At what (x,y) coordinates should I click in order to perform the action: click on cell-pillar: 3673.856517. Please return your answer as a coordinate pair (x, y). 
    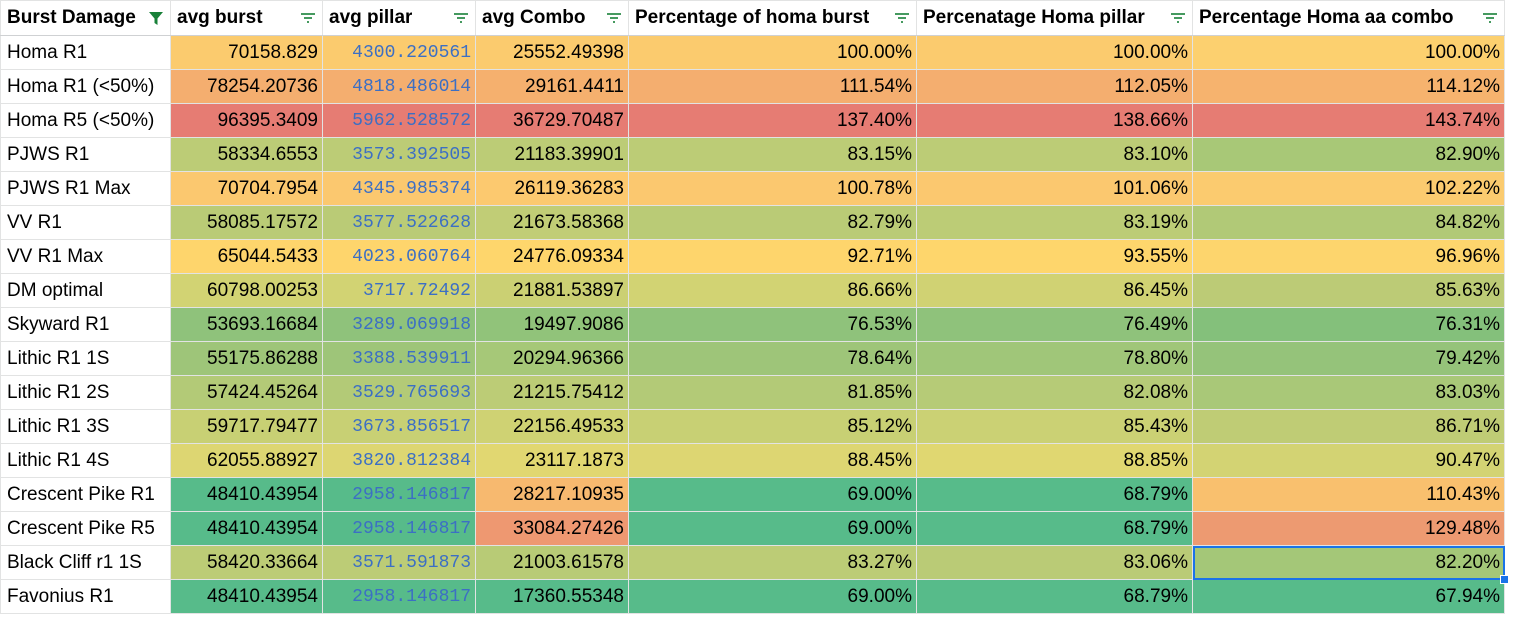
    Looking at the image, I should click on (399, 426).